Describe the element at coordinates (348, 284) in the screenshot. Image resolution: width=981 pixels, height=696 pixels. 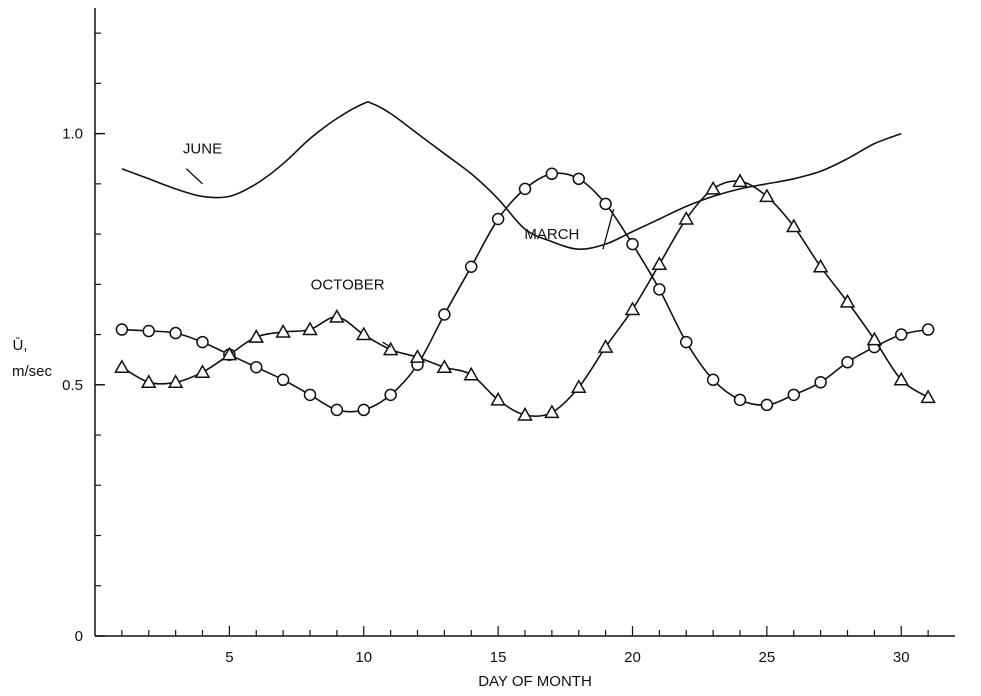
I see `series-label-october: OCTOBER` at that location.